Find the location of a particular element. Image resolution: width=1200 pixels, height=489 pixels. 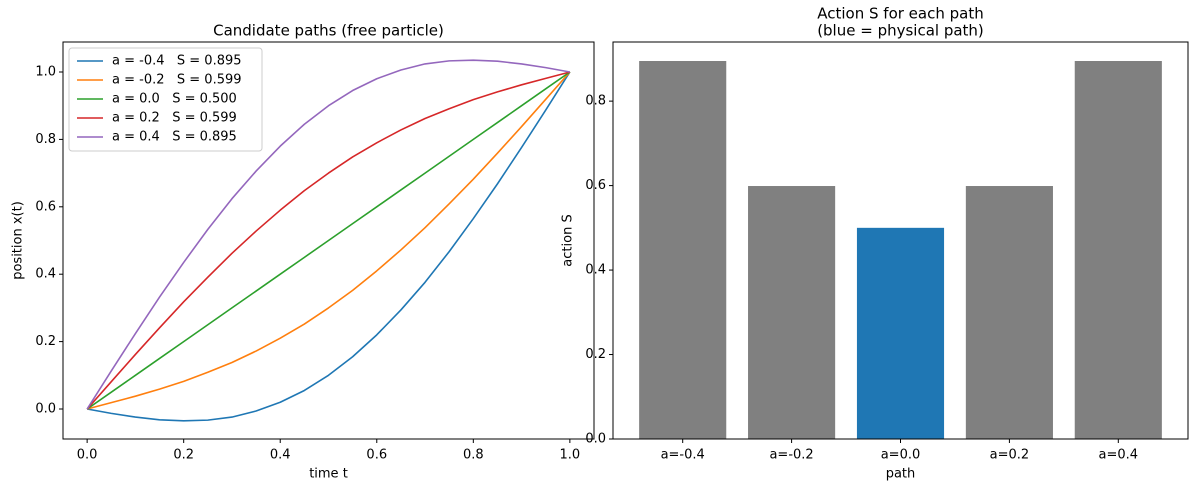

x-tick-label: 0.2 is located at coordinates (183, 455).